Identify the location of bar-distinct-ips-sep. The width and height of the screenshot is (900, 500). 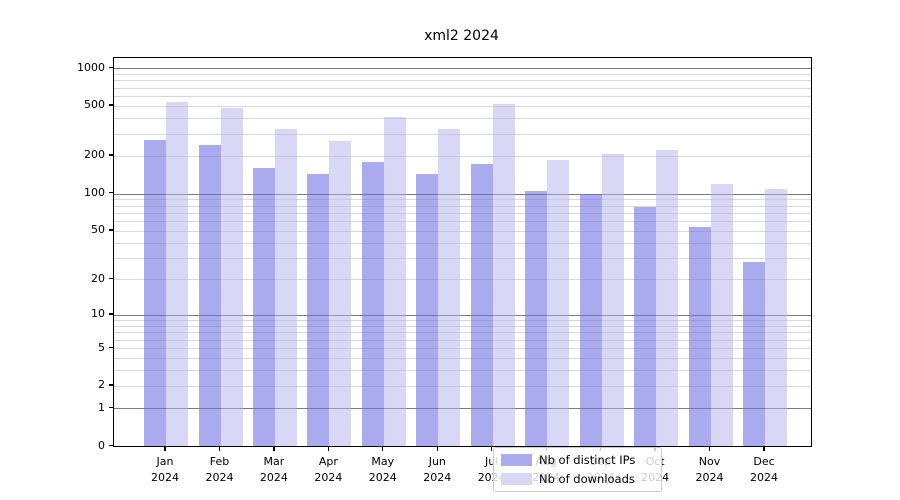
(590, 320).